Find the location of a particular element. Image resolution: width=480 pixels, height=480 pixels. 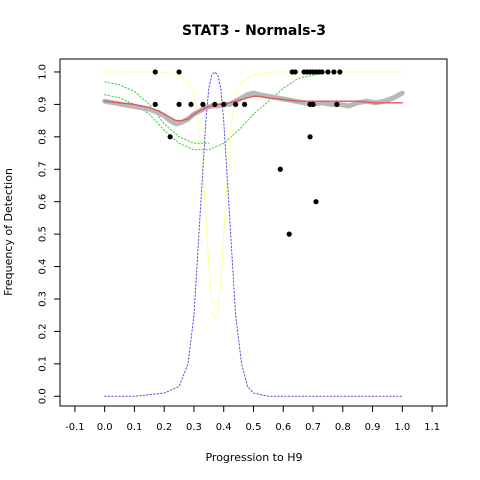

x-tick-label: 0.8 is located at coordinates (343, 427).